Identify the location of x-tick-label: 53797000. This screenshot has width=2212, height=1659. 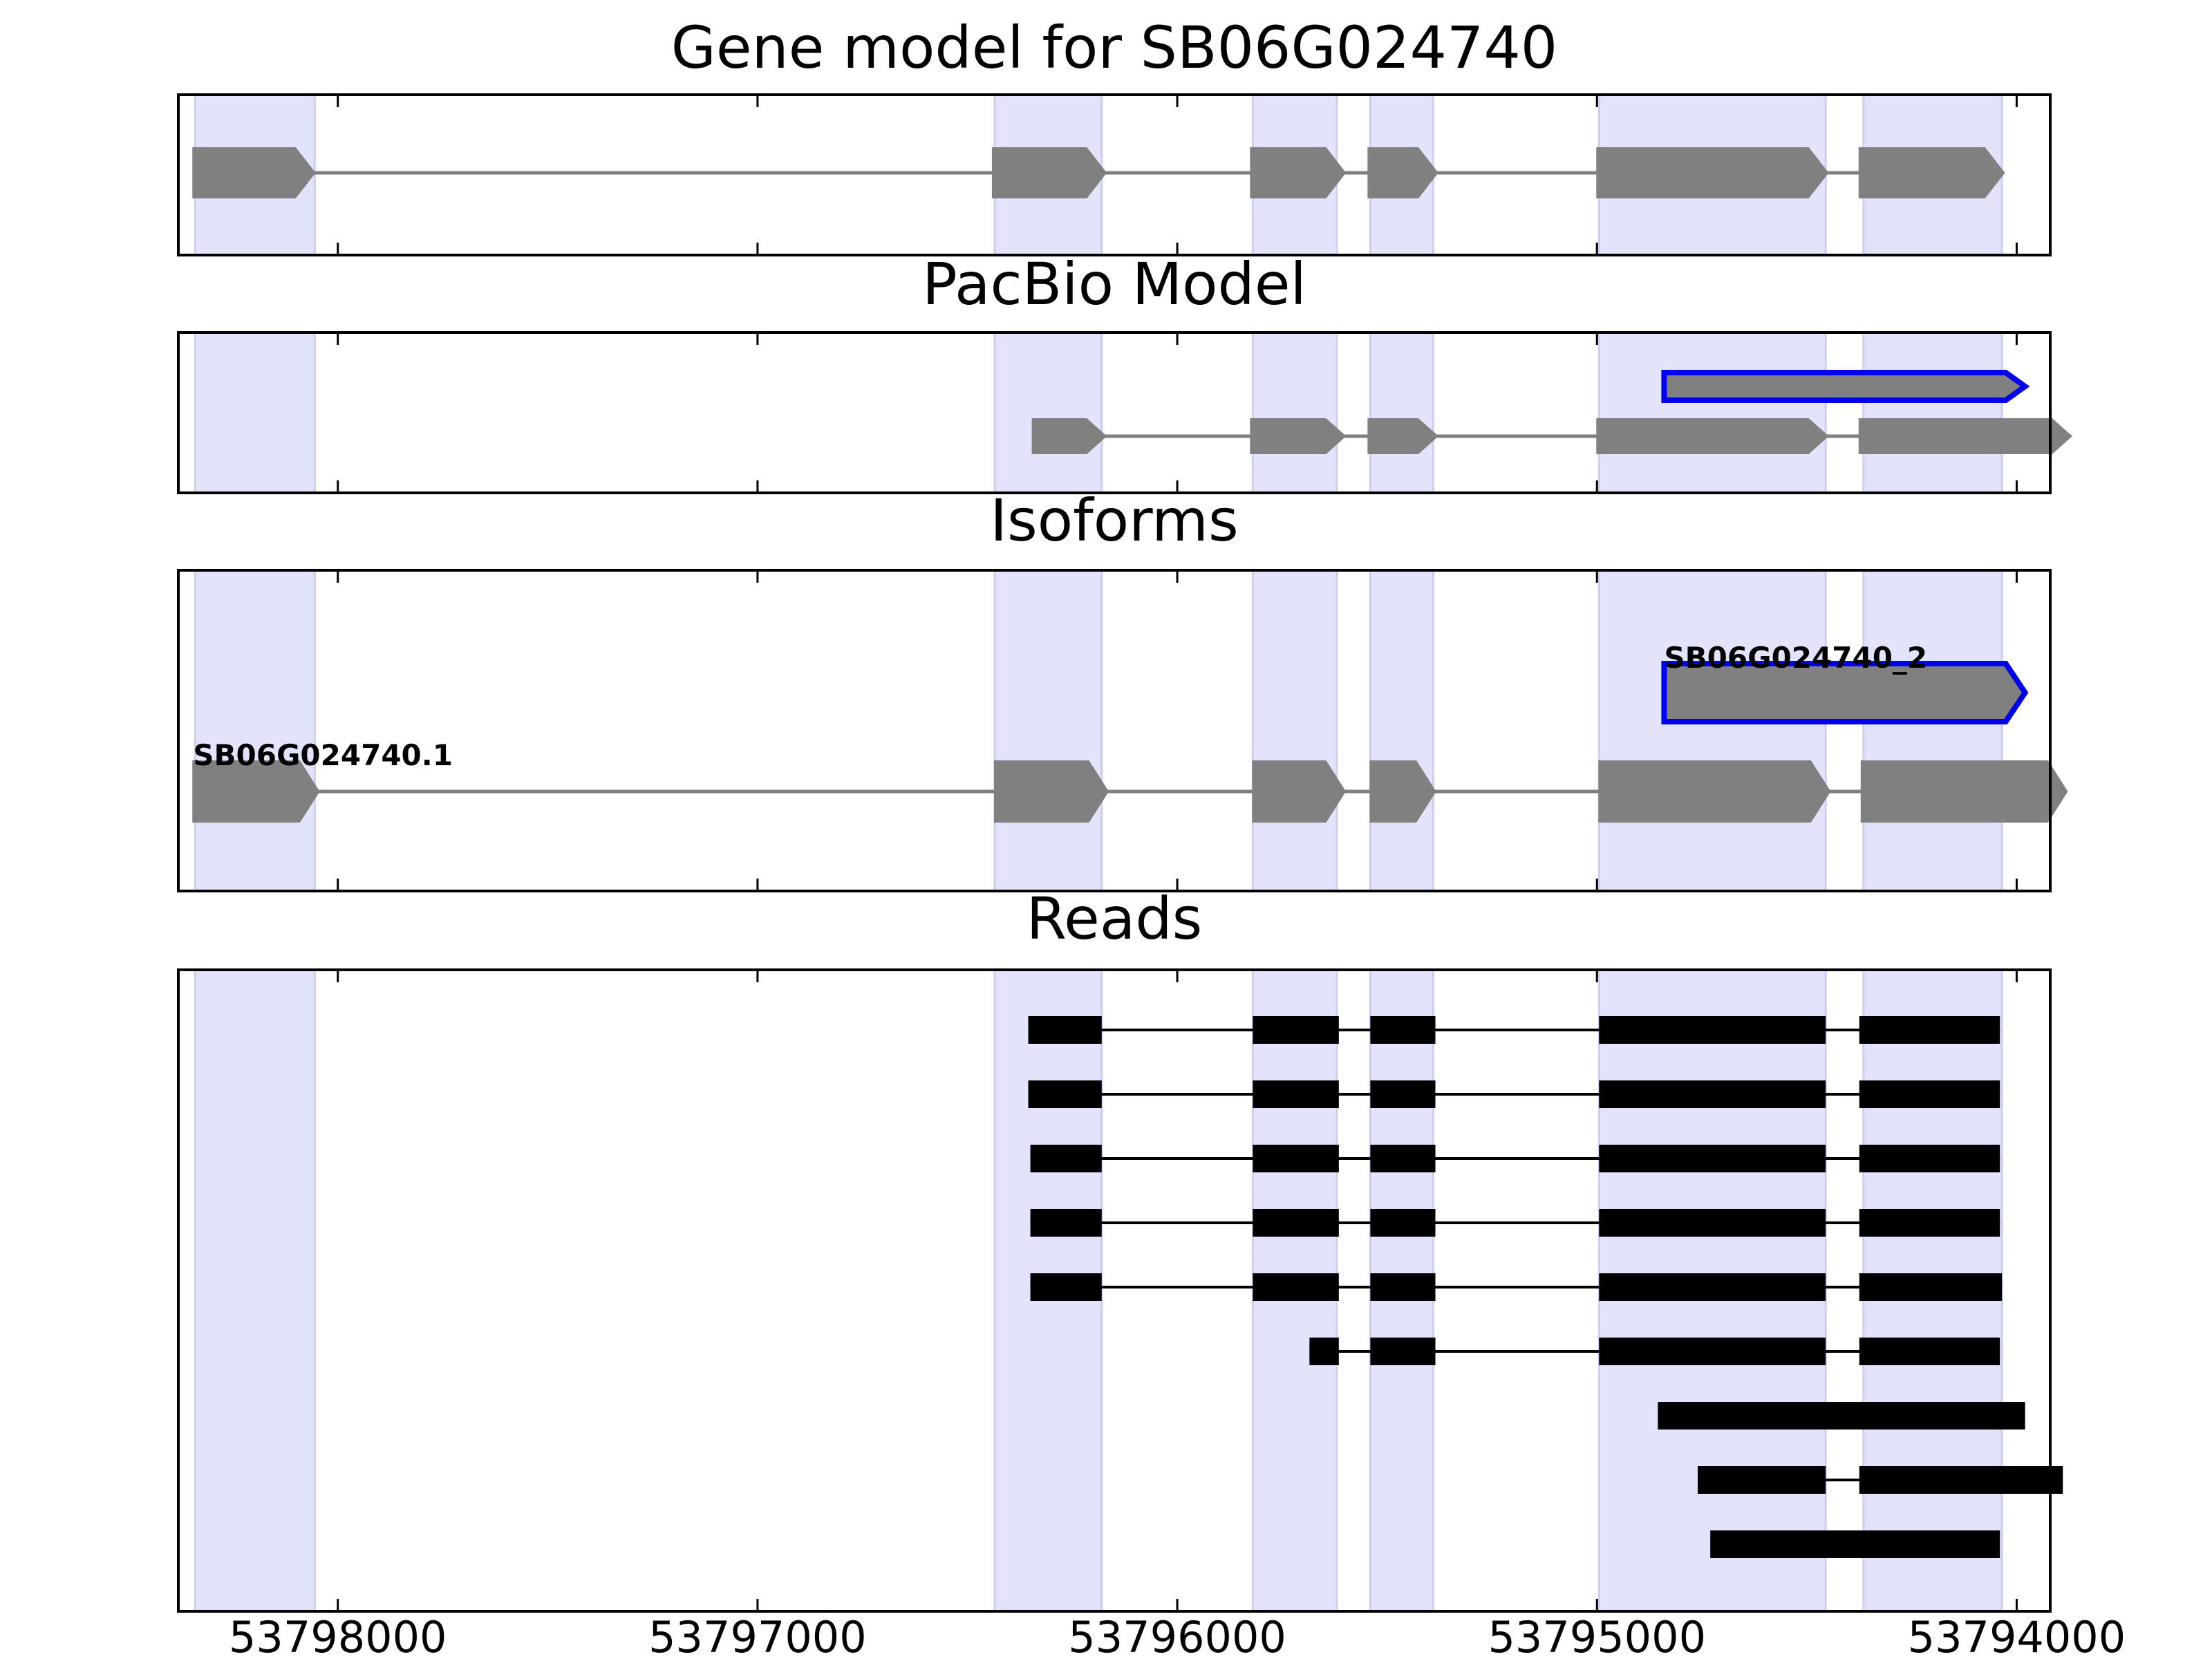
(758, 1635).